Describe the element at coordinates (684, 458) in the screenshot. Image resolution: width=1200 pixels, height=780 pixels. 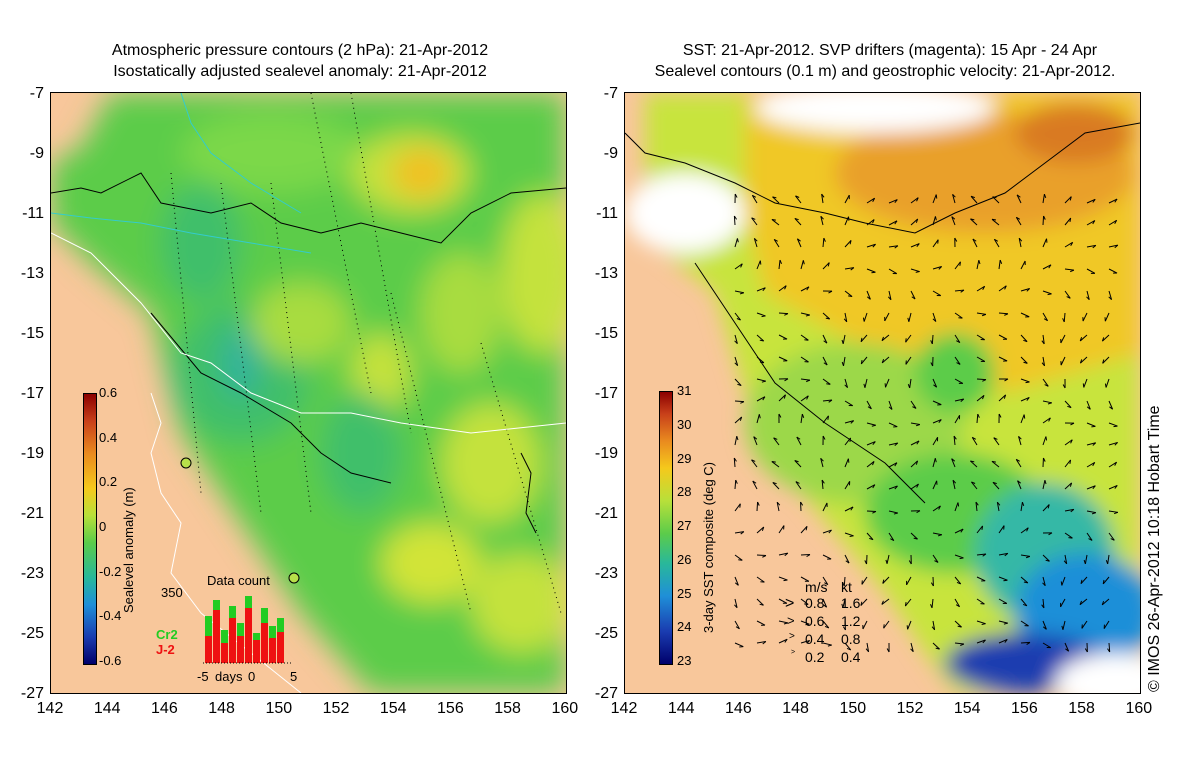
I see `sst-colorbar-tick: 29` at that location.